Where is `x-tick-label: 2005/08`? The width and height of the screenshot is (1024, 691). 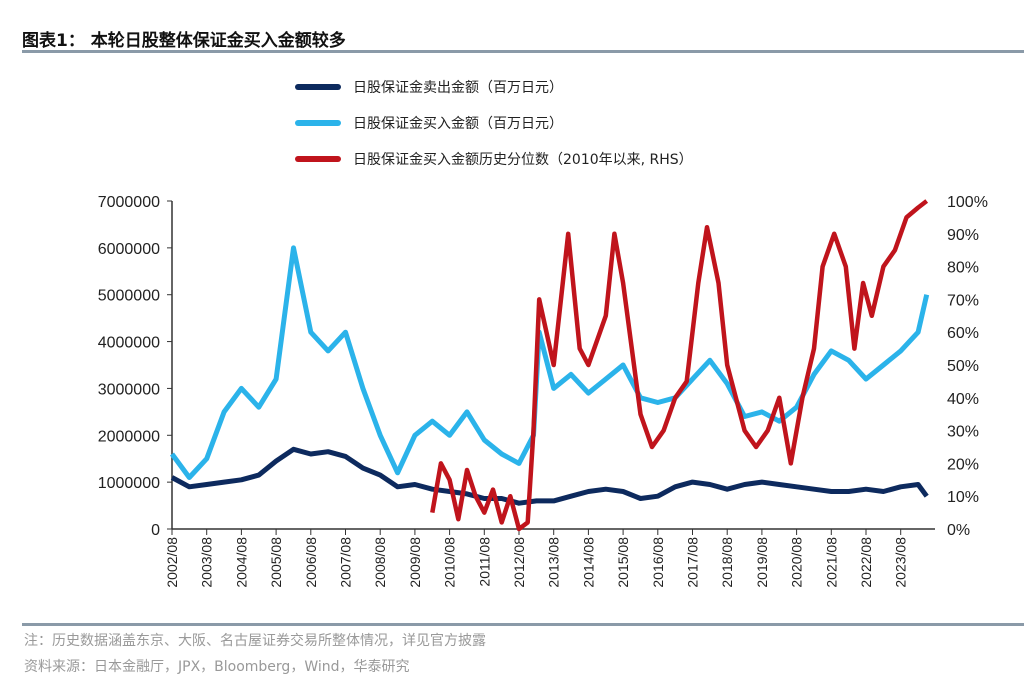
x-tick-label: 2005/08 is located at coordinates (276, 562).